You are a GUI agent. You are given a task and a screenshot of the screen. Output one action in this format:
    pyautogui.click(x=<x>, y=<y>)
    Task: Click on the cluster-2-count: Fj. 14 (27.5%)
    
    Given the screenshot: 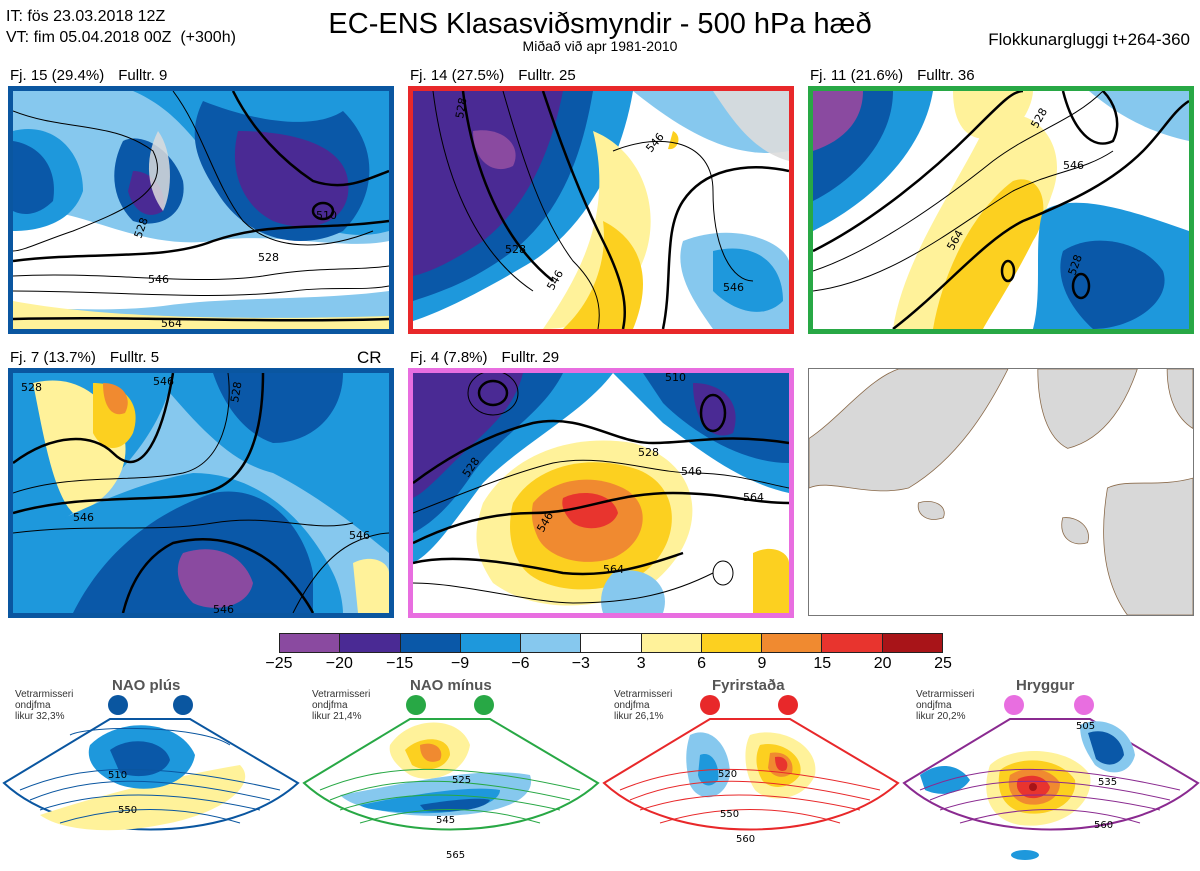 What is the action you would take?
    pyautogui.click(x=457, y=75)
    